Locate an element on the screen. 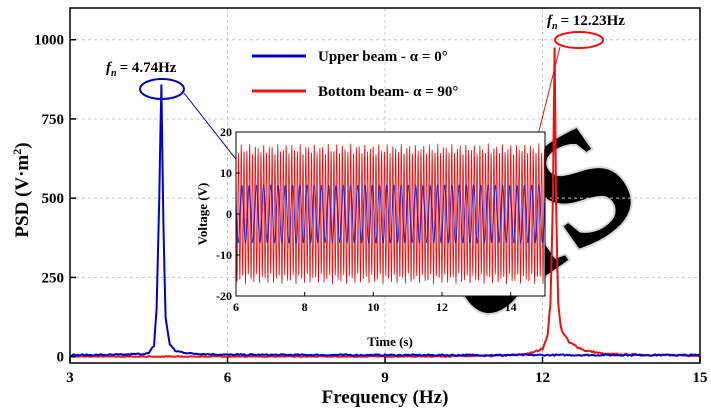 The width and height of the screenshot is (711, 410). peak-marker-bottom is located at coordinates (579, 40).